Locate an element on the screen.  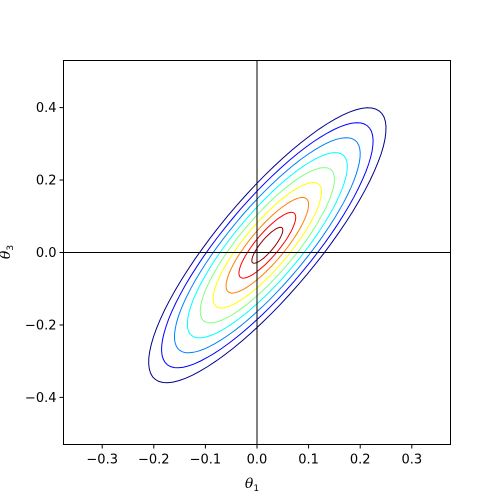
y-tick-label: 0.0 is located at coordinates (46, 253).